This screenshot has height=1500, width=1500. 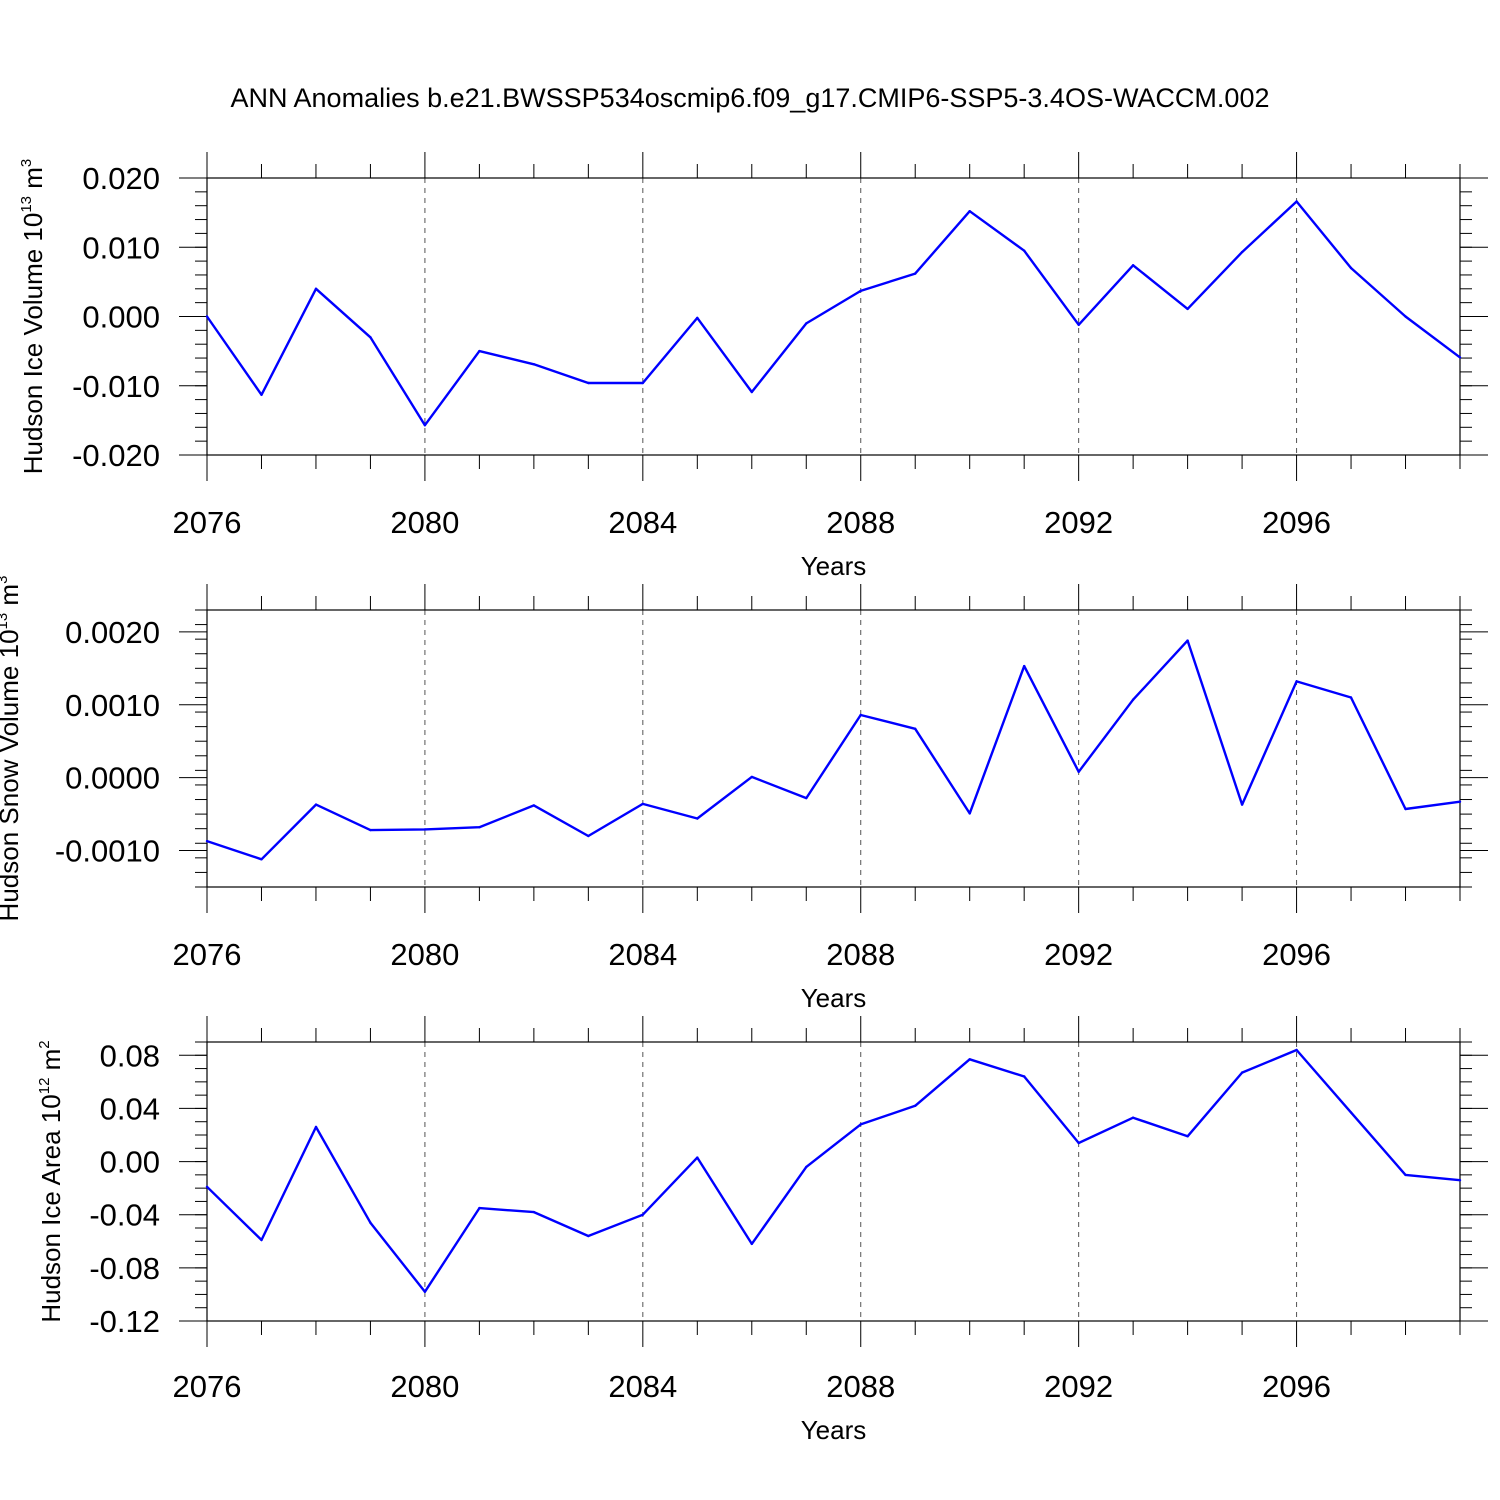 What do you see at coordinates (112, 632) in the screenshot?
I see `y-tick-label: 0.0020` at bounding box center [112, 632].